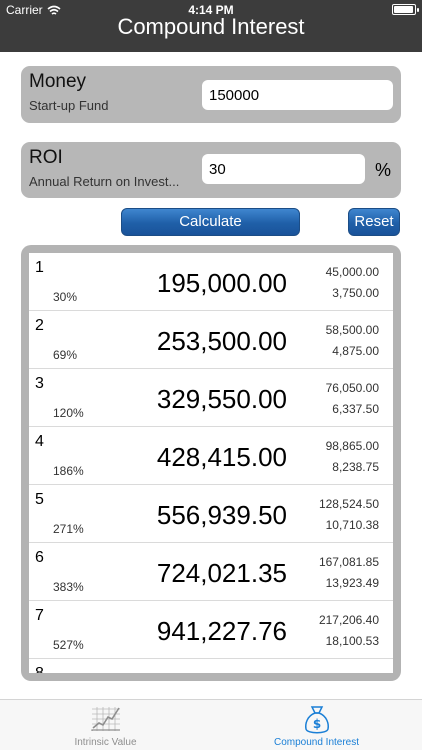  Describe the element at coordinates (283, 169) in the screenshot. I see `roi-input` at that location.